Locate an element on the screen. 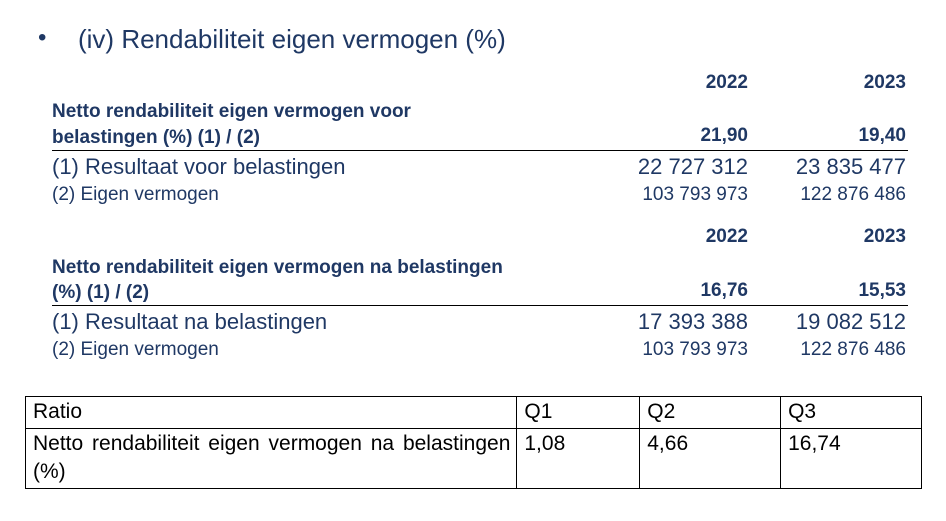 Image resolution: width=946 pixels, height=521 pixels. row-value-2022: 17 393 388 is located at coordinates (692, 321).